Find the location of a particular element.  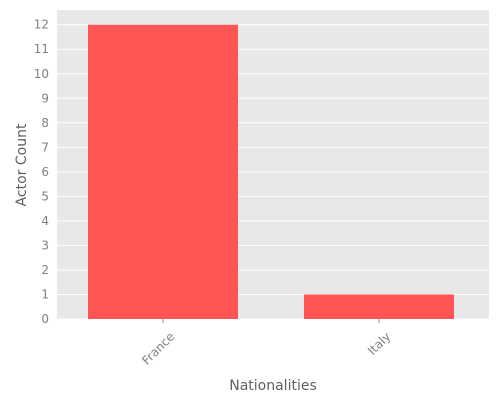

y-axis-title: Actor Count is located at coordinates (22, 164).